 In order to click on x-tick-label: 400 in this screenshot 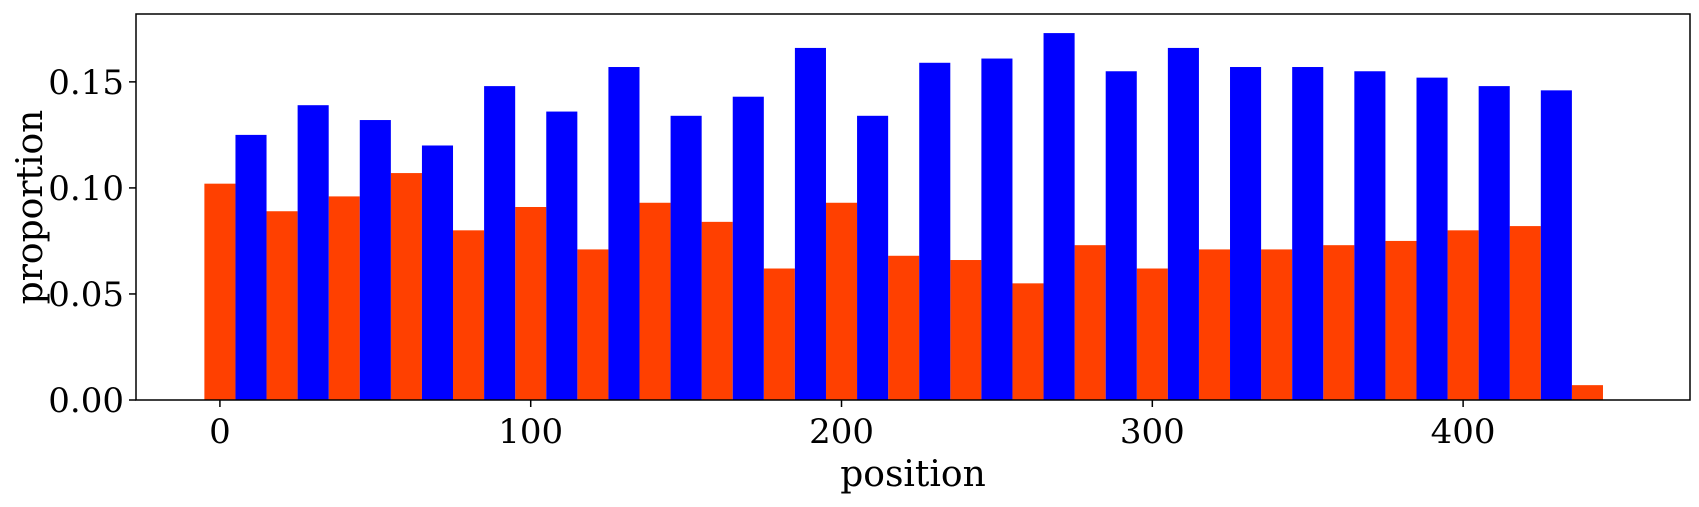, I will do `click(1463, 432)`.